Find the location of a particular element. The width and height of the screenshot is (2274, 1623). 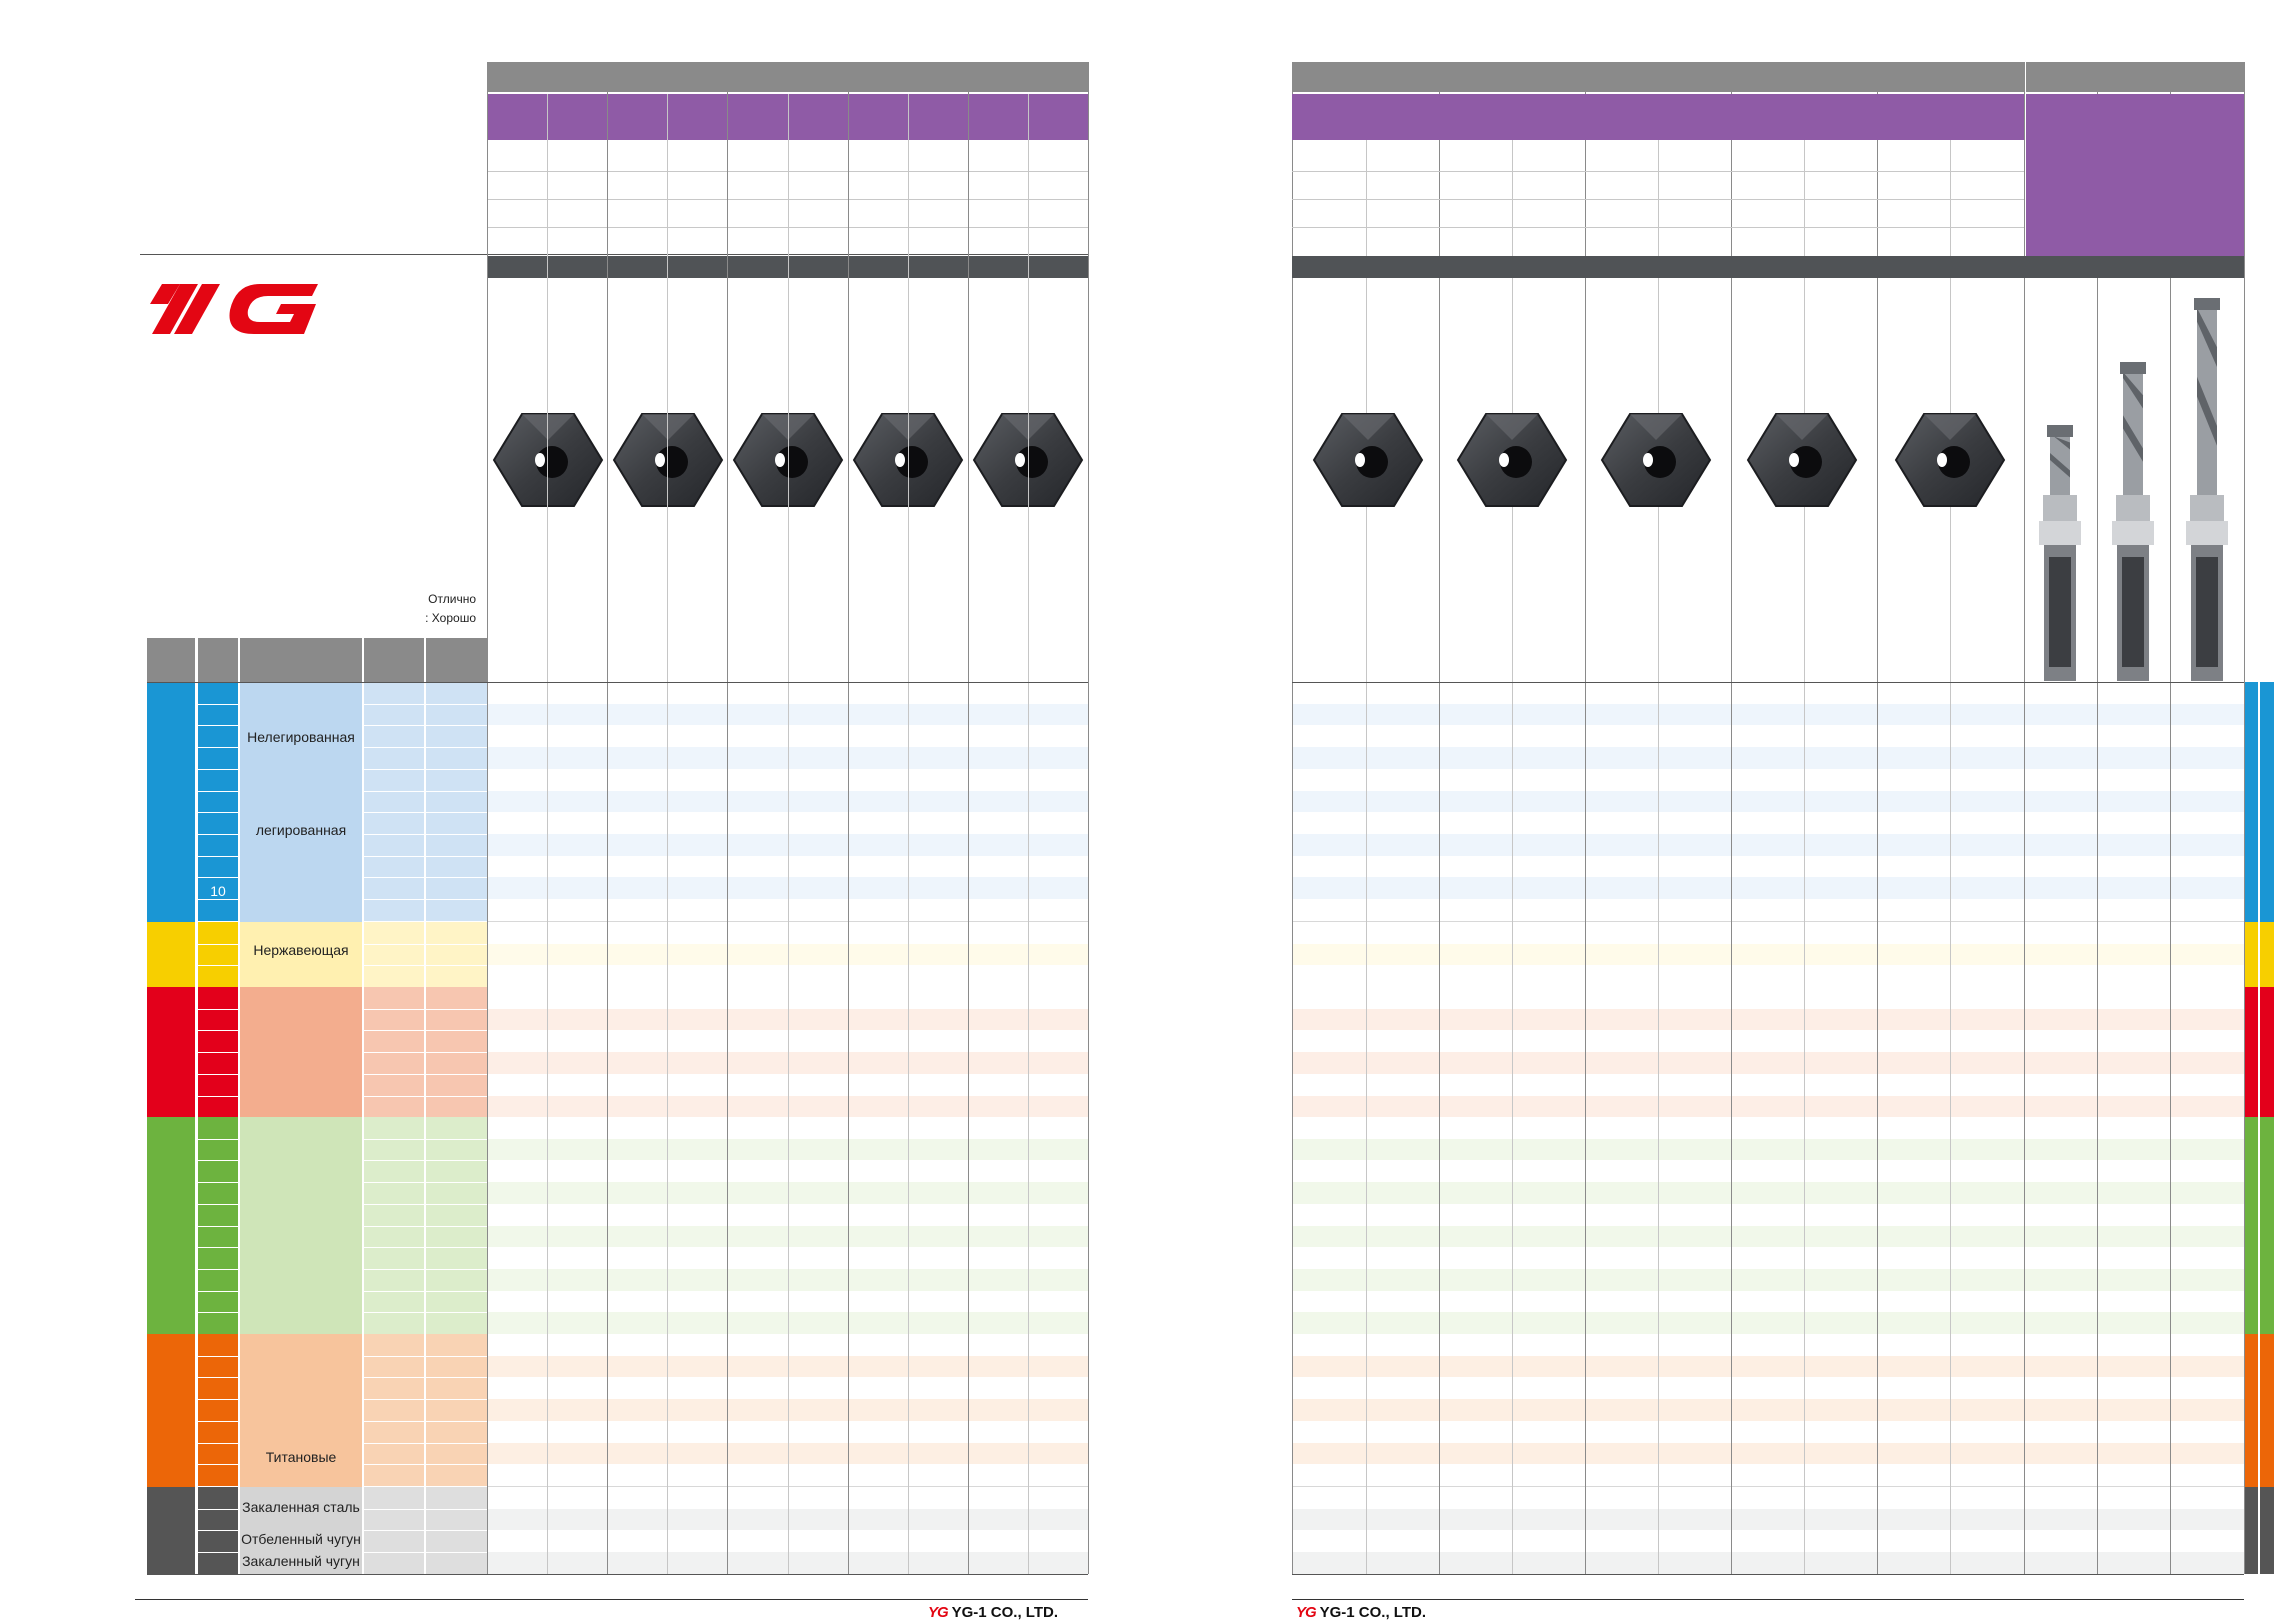

legend-good: : Хорошо is located at coordinates (450, 618).